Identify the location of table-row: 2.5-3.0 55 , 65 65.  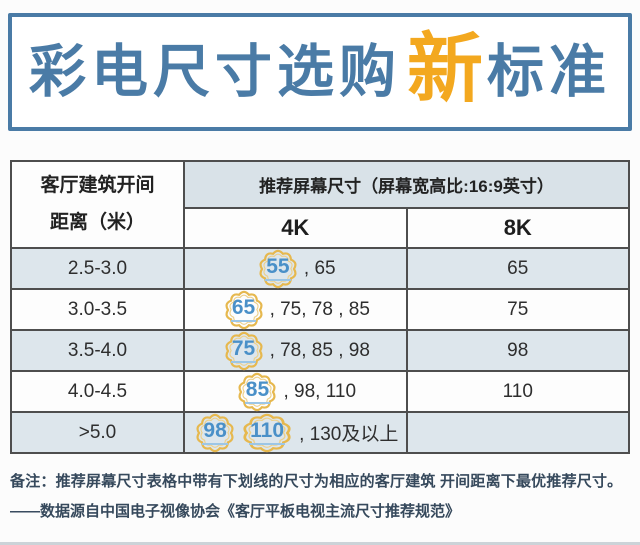
(320, 268).